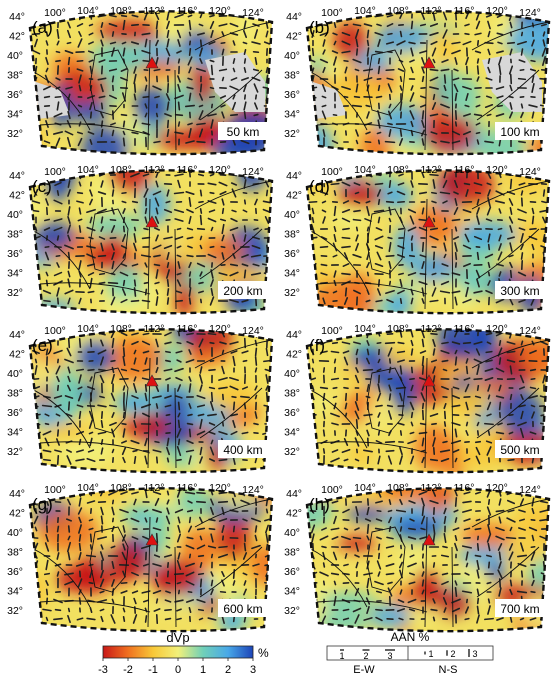 Image resolution: width=554 pixels, height=676 pixels. What do you see at coordinates (228, 670) in the screenshot?
I see `colorbar-tick-label: 2` at bounding box center [228, 670].